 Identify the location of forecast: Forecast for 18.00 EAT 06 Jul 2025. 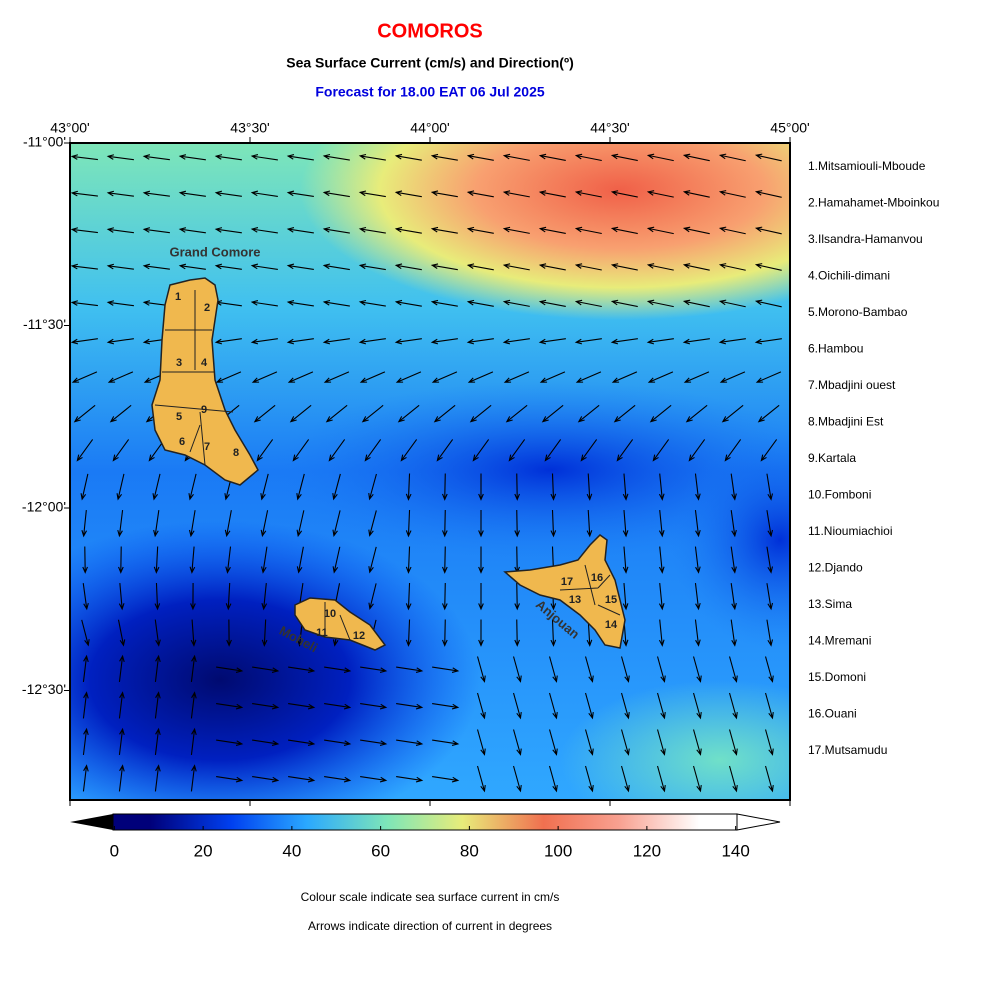
(430, 92).